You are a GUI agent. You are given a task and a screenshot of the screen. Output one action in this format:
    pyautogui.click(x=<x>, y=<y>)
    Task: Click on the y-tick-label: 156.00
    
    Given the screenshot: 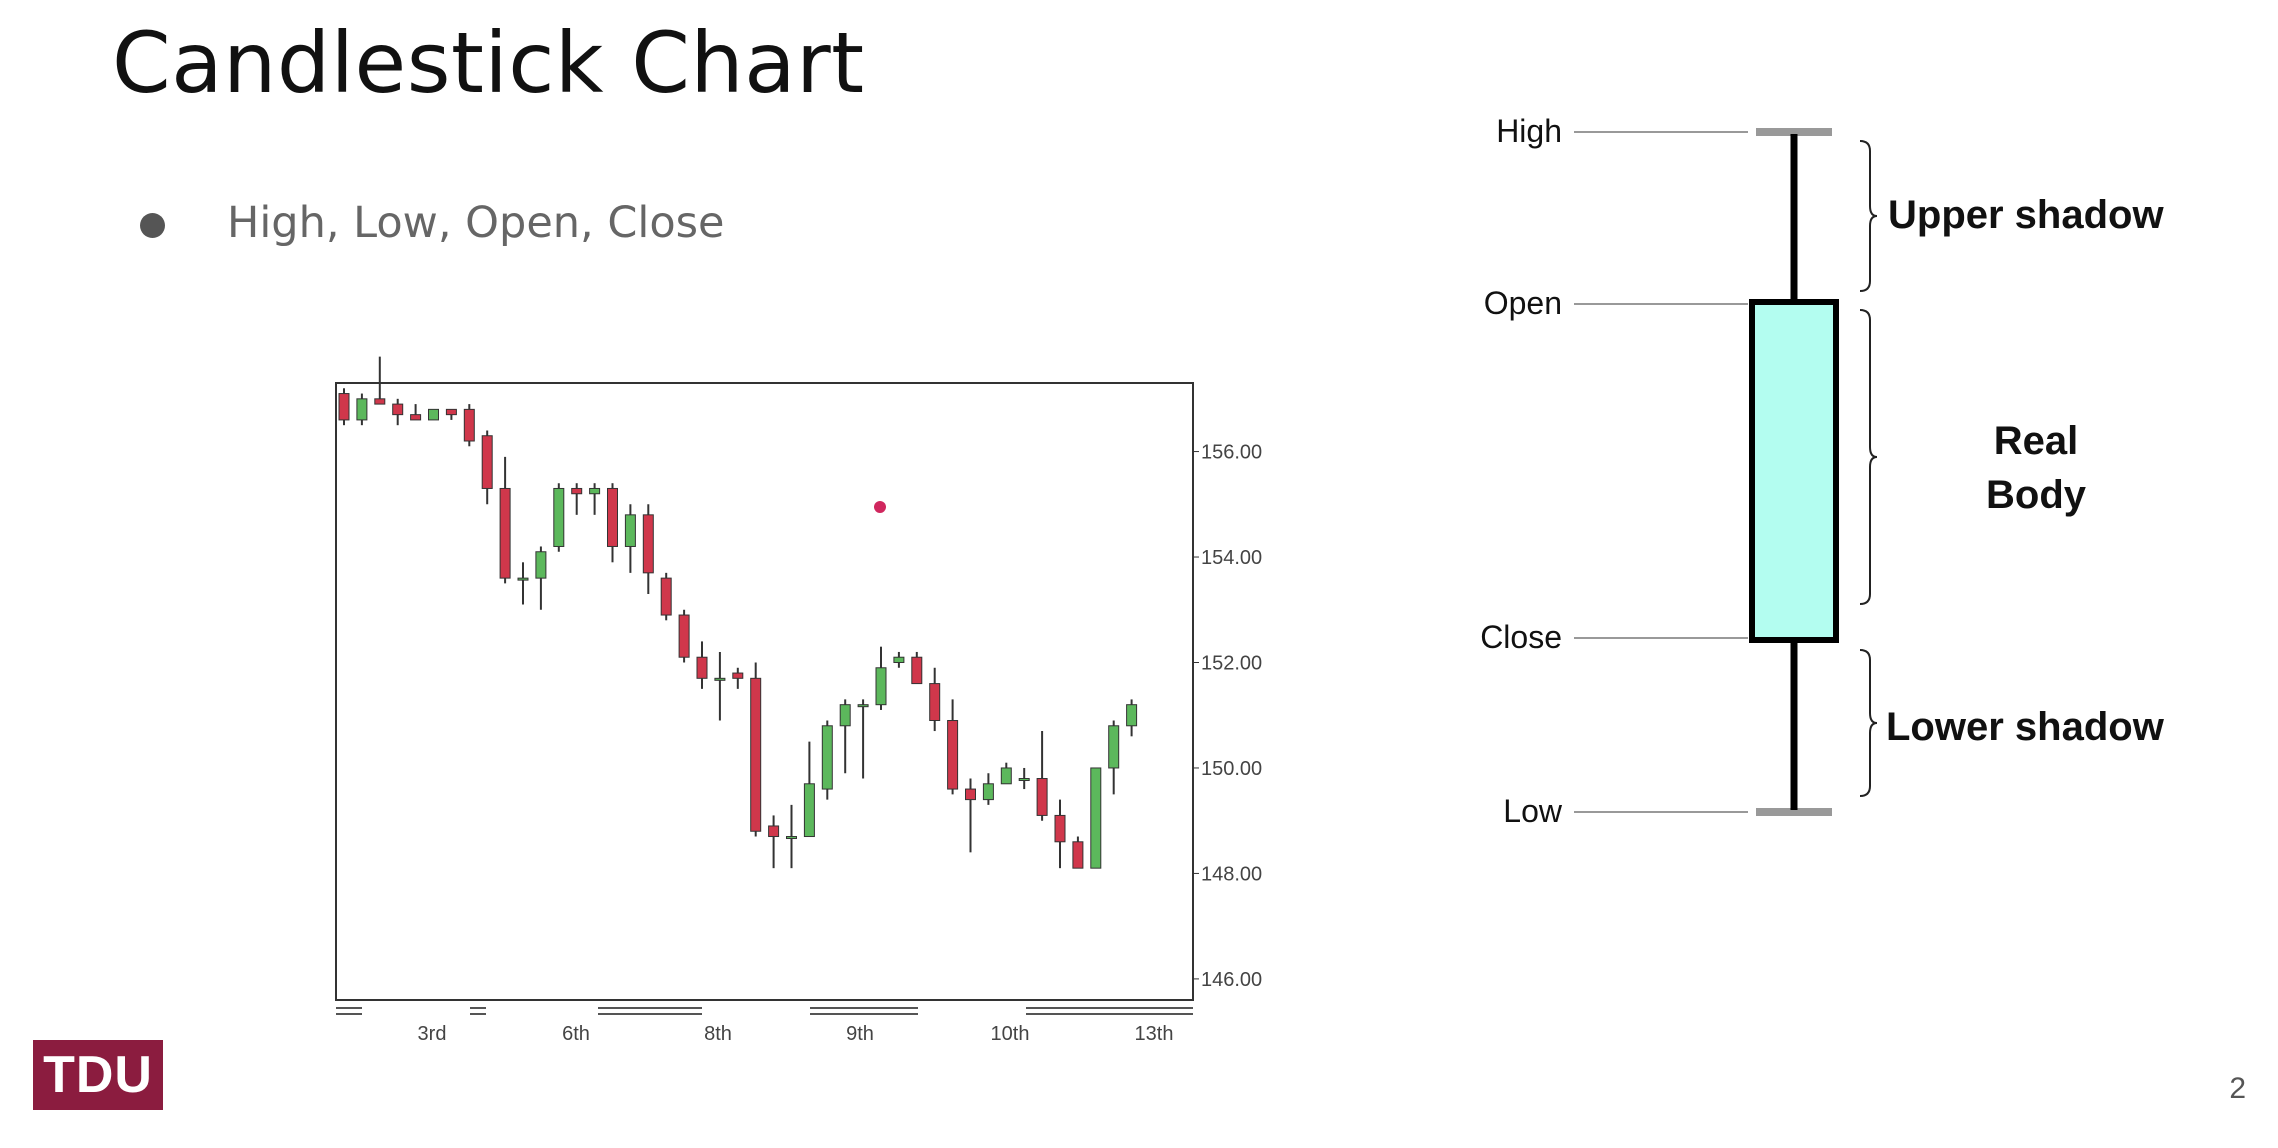 What is the action you would take?
    pyautogui.click(x=1231, y=453)
    